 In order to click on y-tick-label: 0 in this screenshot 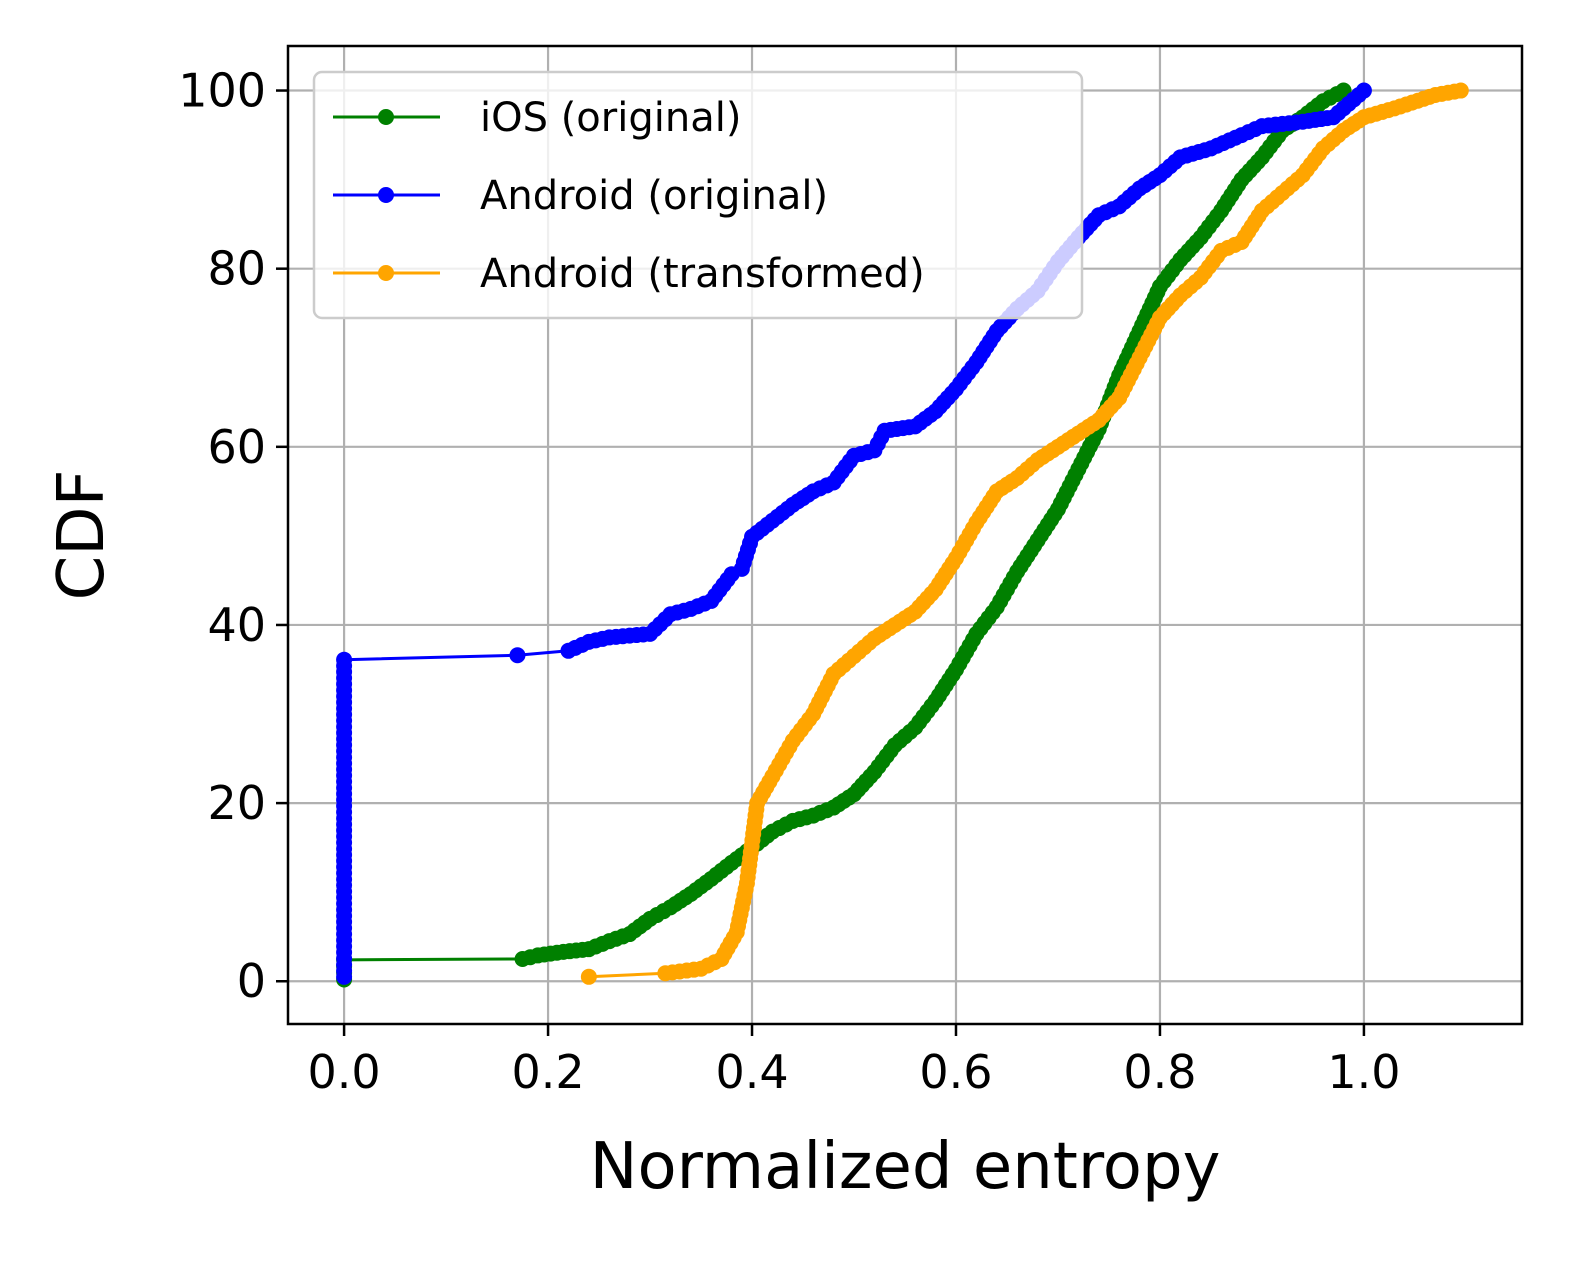, I will do `click(251, 981)`.